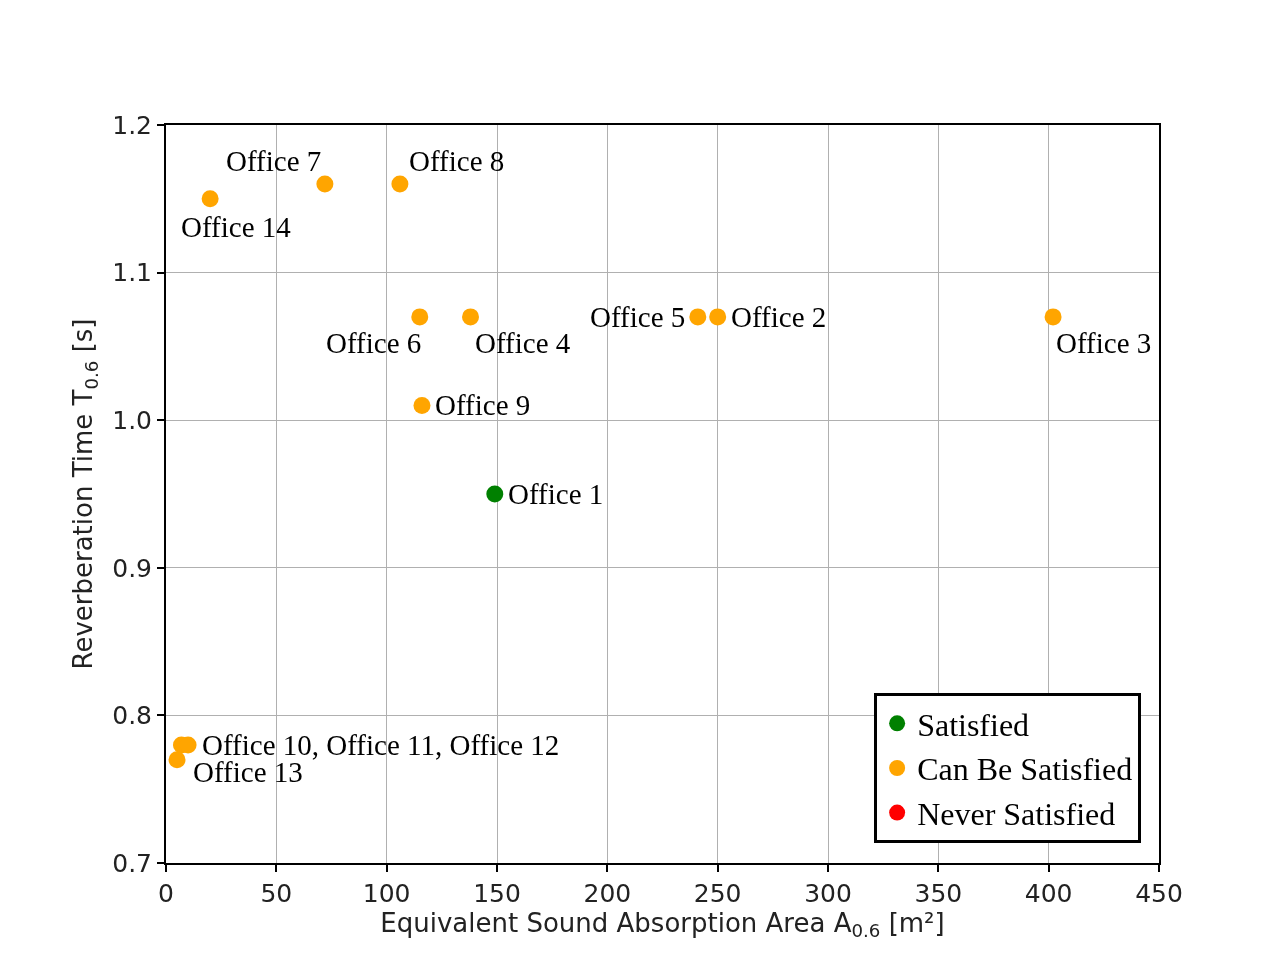  Describe the element at coordinates (779, 317) in the screenshot. I see `annotation: Office 2` at that location.